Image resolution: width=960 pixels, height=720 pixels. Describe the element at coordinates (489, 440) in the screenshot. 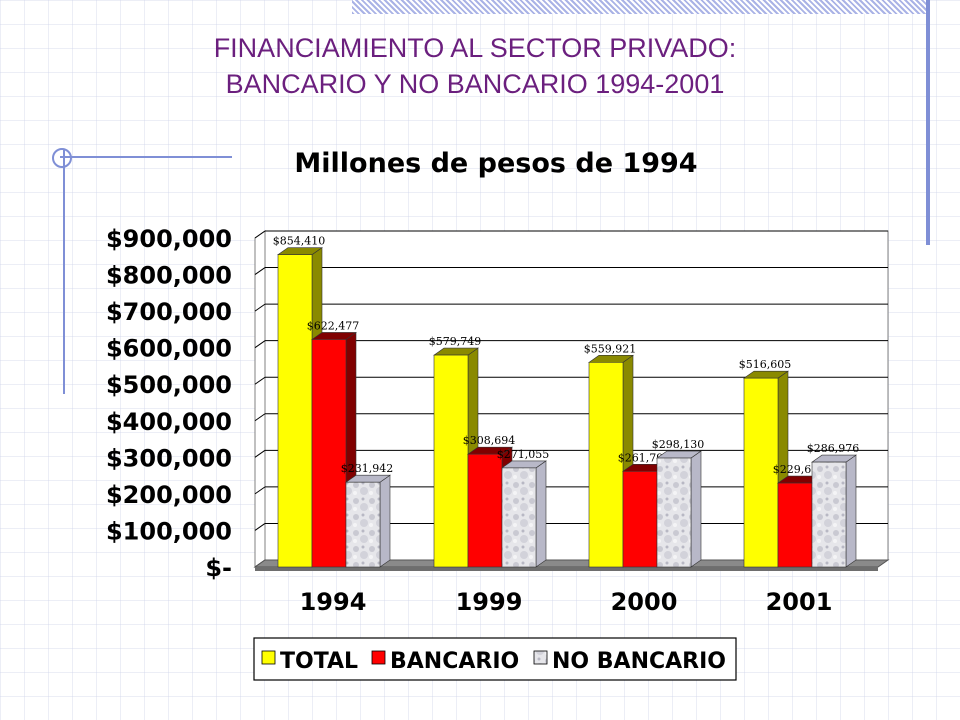

I see `data-label: $308,694` at that location.